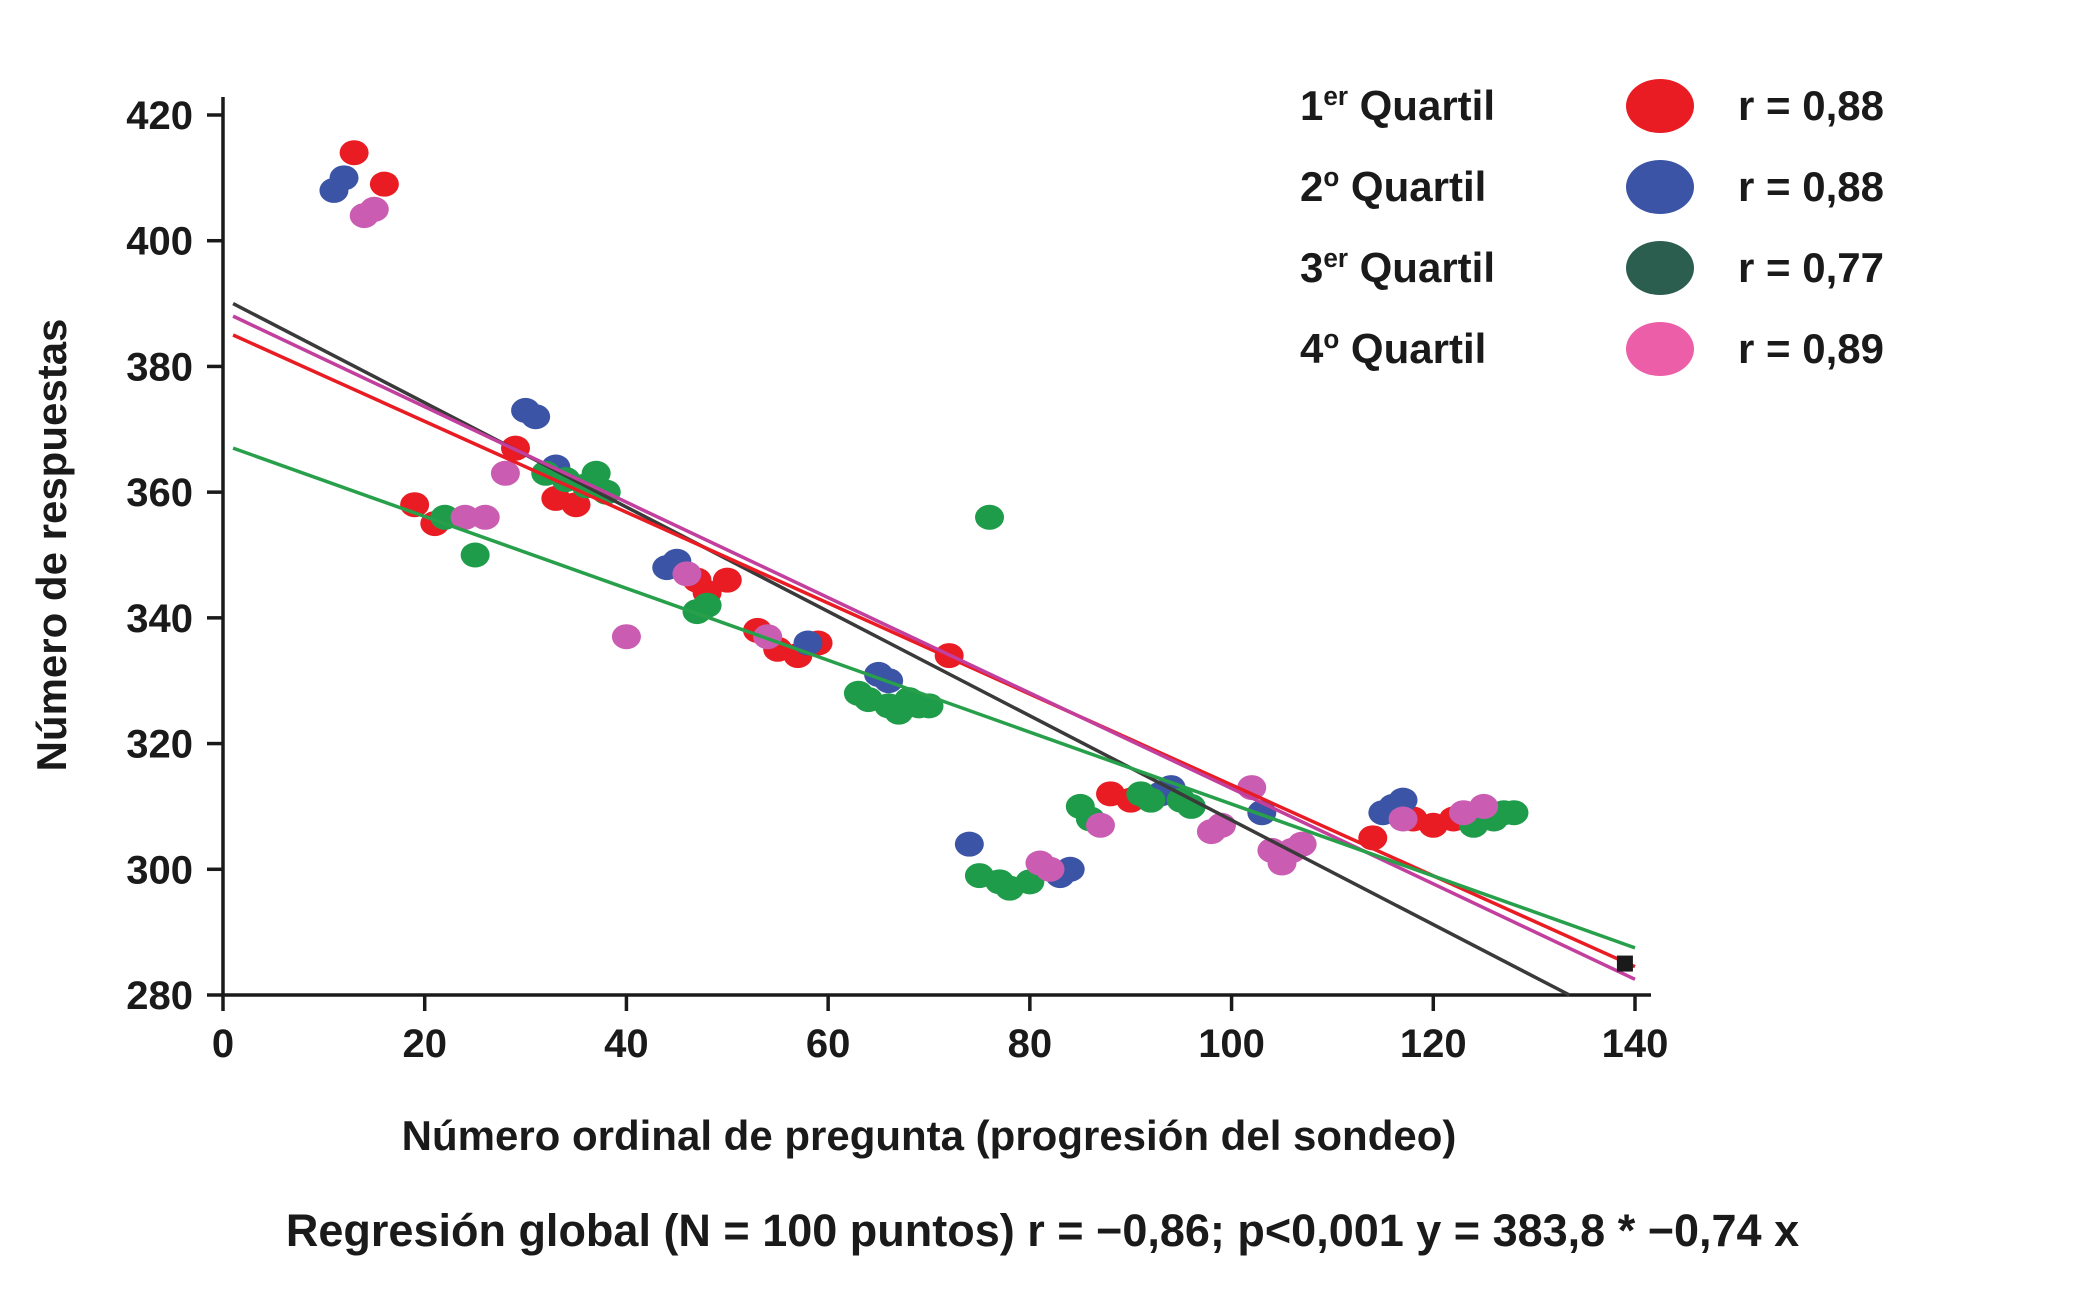 Image resolution: width=2085 pixels, height=1291 pixels. I want to click on legend-swatch-q1, so click(1660, 105).